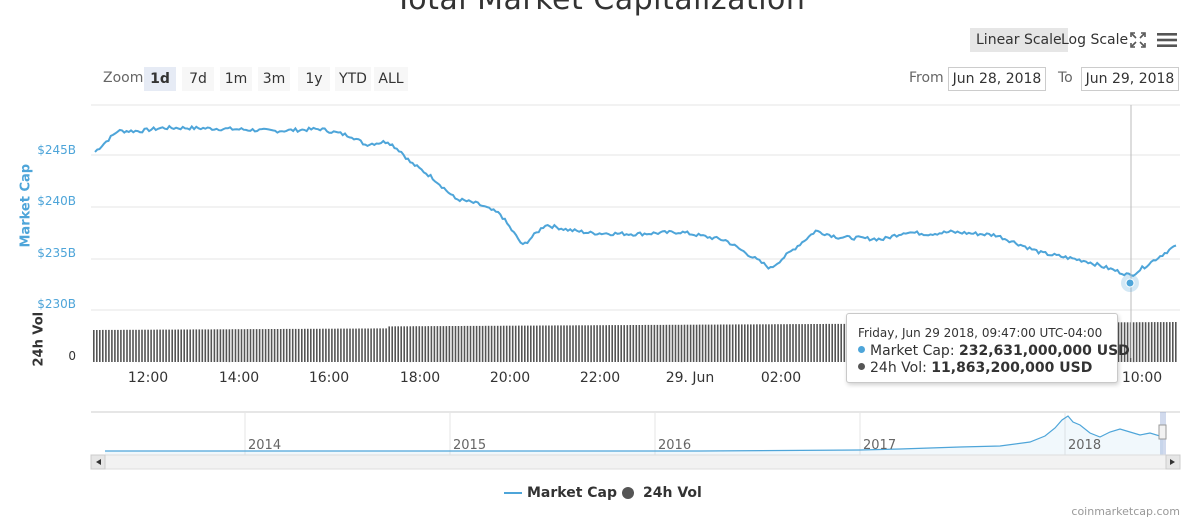 This screenshot has width=1200, height=522. I want to click on log-scale-button: Log Scale, so click(1095, 40).